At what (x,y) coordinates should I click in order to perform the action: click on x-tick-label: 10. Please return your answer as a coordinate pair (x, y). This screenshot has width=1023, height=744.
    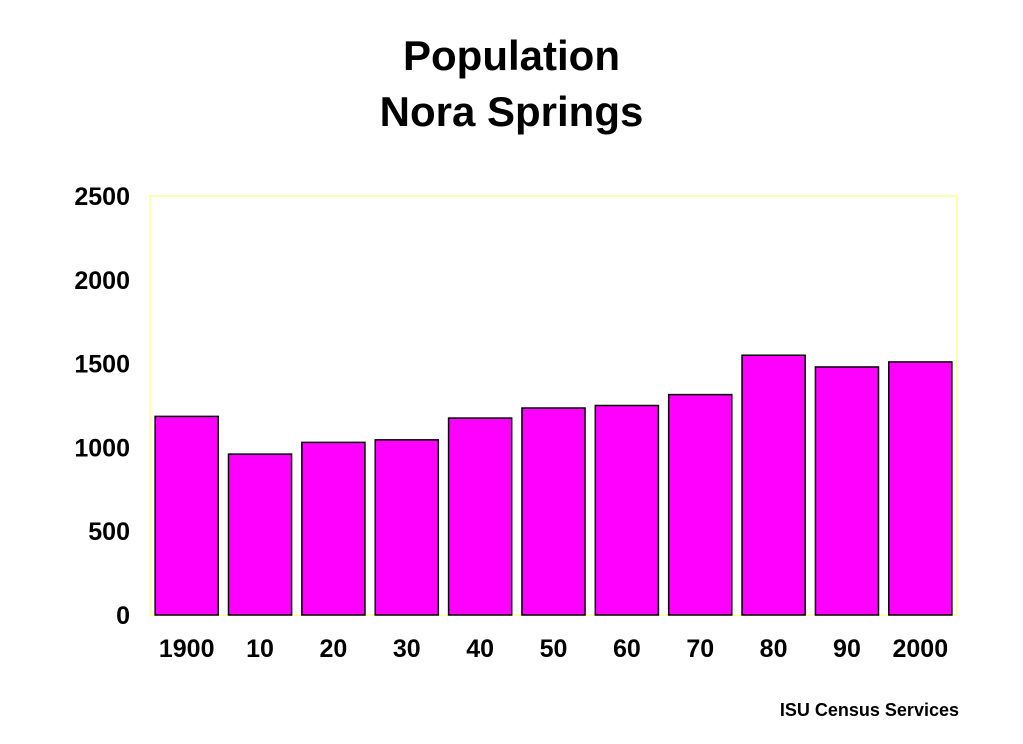
    Looking at the image, I should click on (260, 649).